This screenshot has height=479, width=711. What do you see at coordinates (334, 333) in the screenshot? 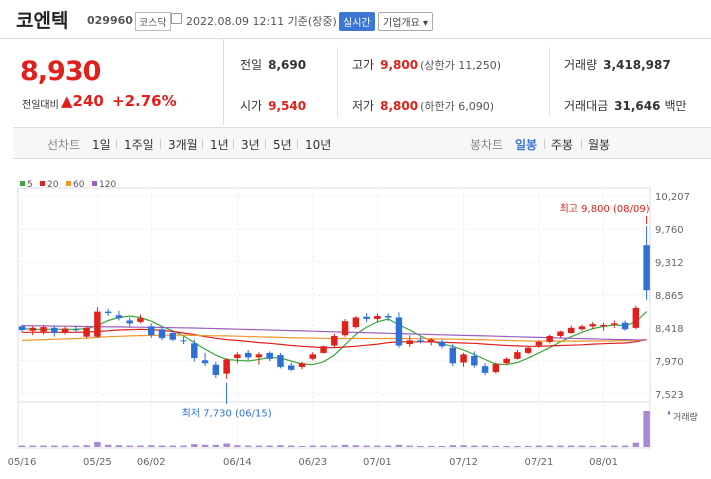
I see `ma-line-ma120` at bounding box center [334, 333].